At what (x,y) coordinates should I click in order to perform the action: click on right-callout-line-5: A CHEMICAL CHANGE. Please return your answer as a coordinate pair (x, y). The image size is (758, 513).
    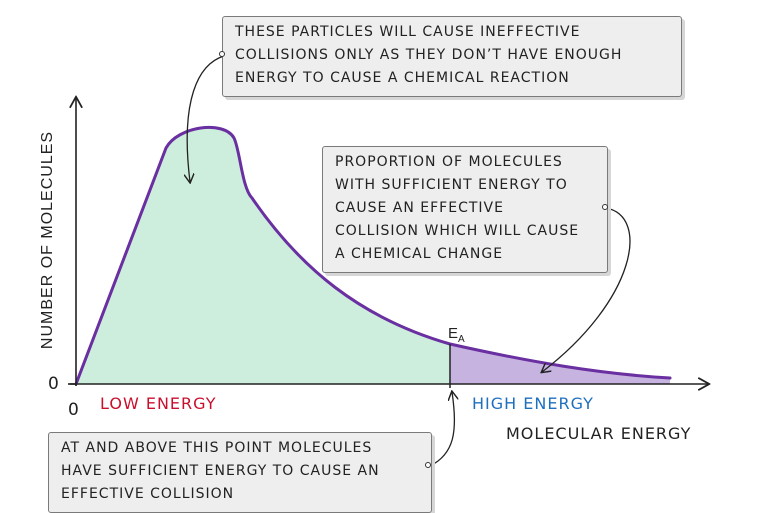
    Looking at the image, I should click on (419, 254).